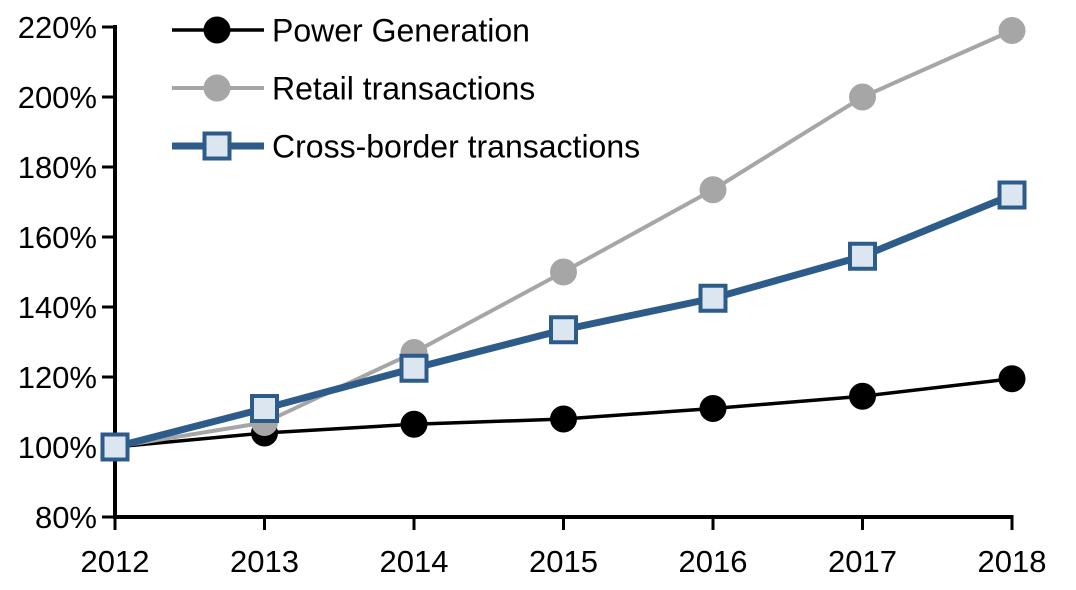 The height and width of the screenshot is (590, 1076). Describe the element at coordinates (862, 97) in the screenshot. I see `data-point-retail-transactions-2017` at that location.